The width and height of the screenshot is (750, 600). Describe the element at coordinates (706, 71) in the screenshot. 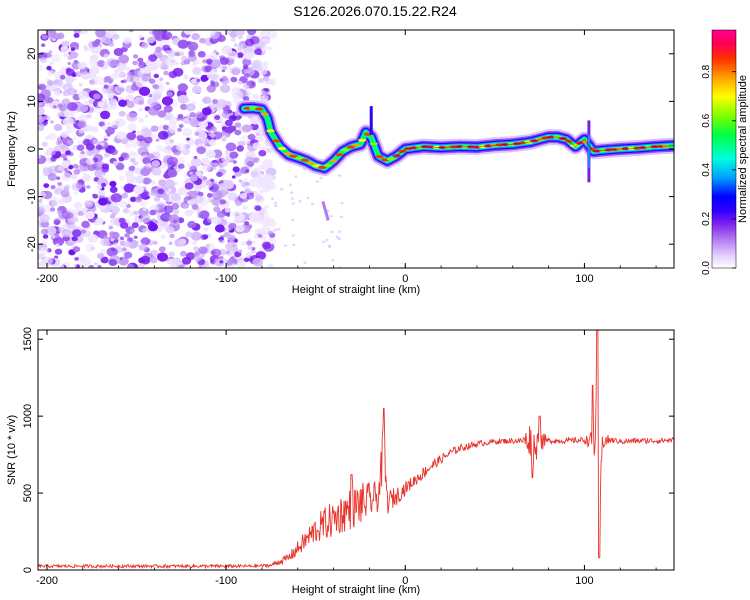

I see `colorbar-tick-label: 0.8` at that location.